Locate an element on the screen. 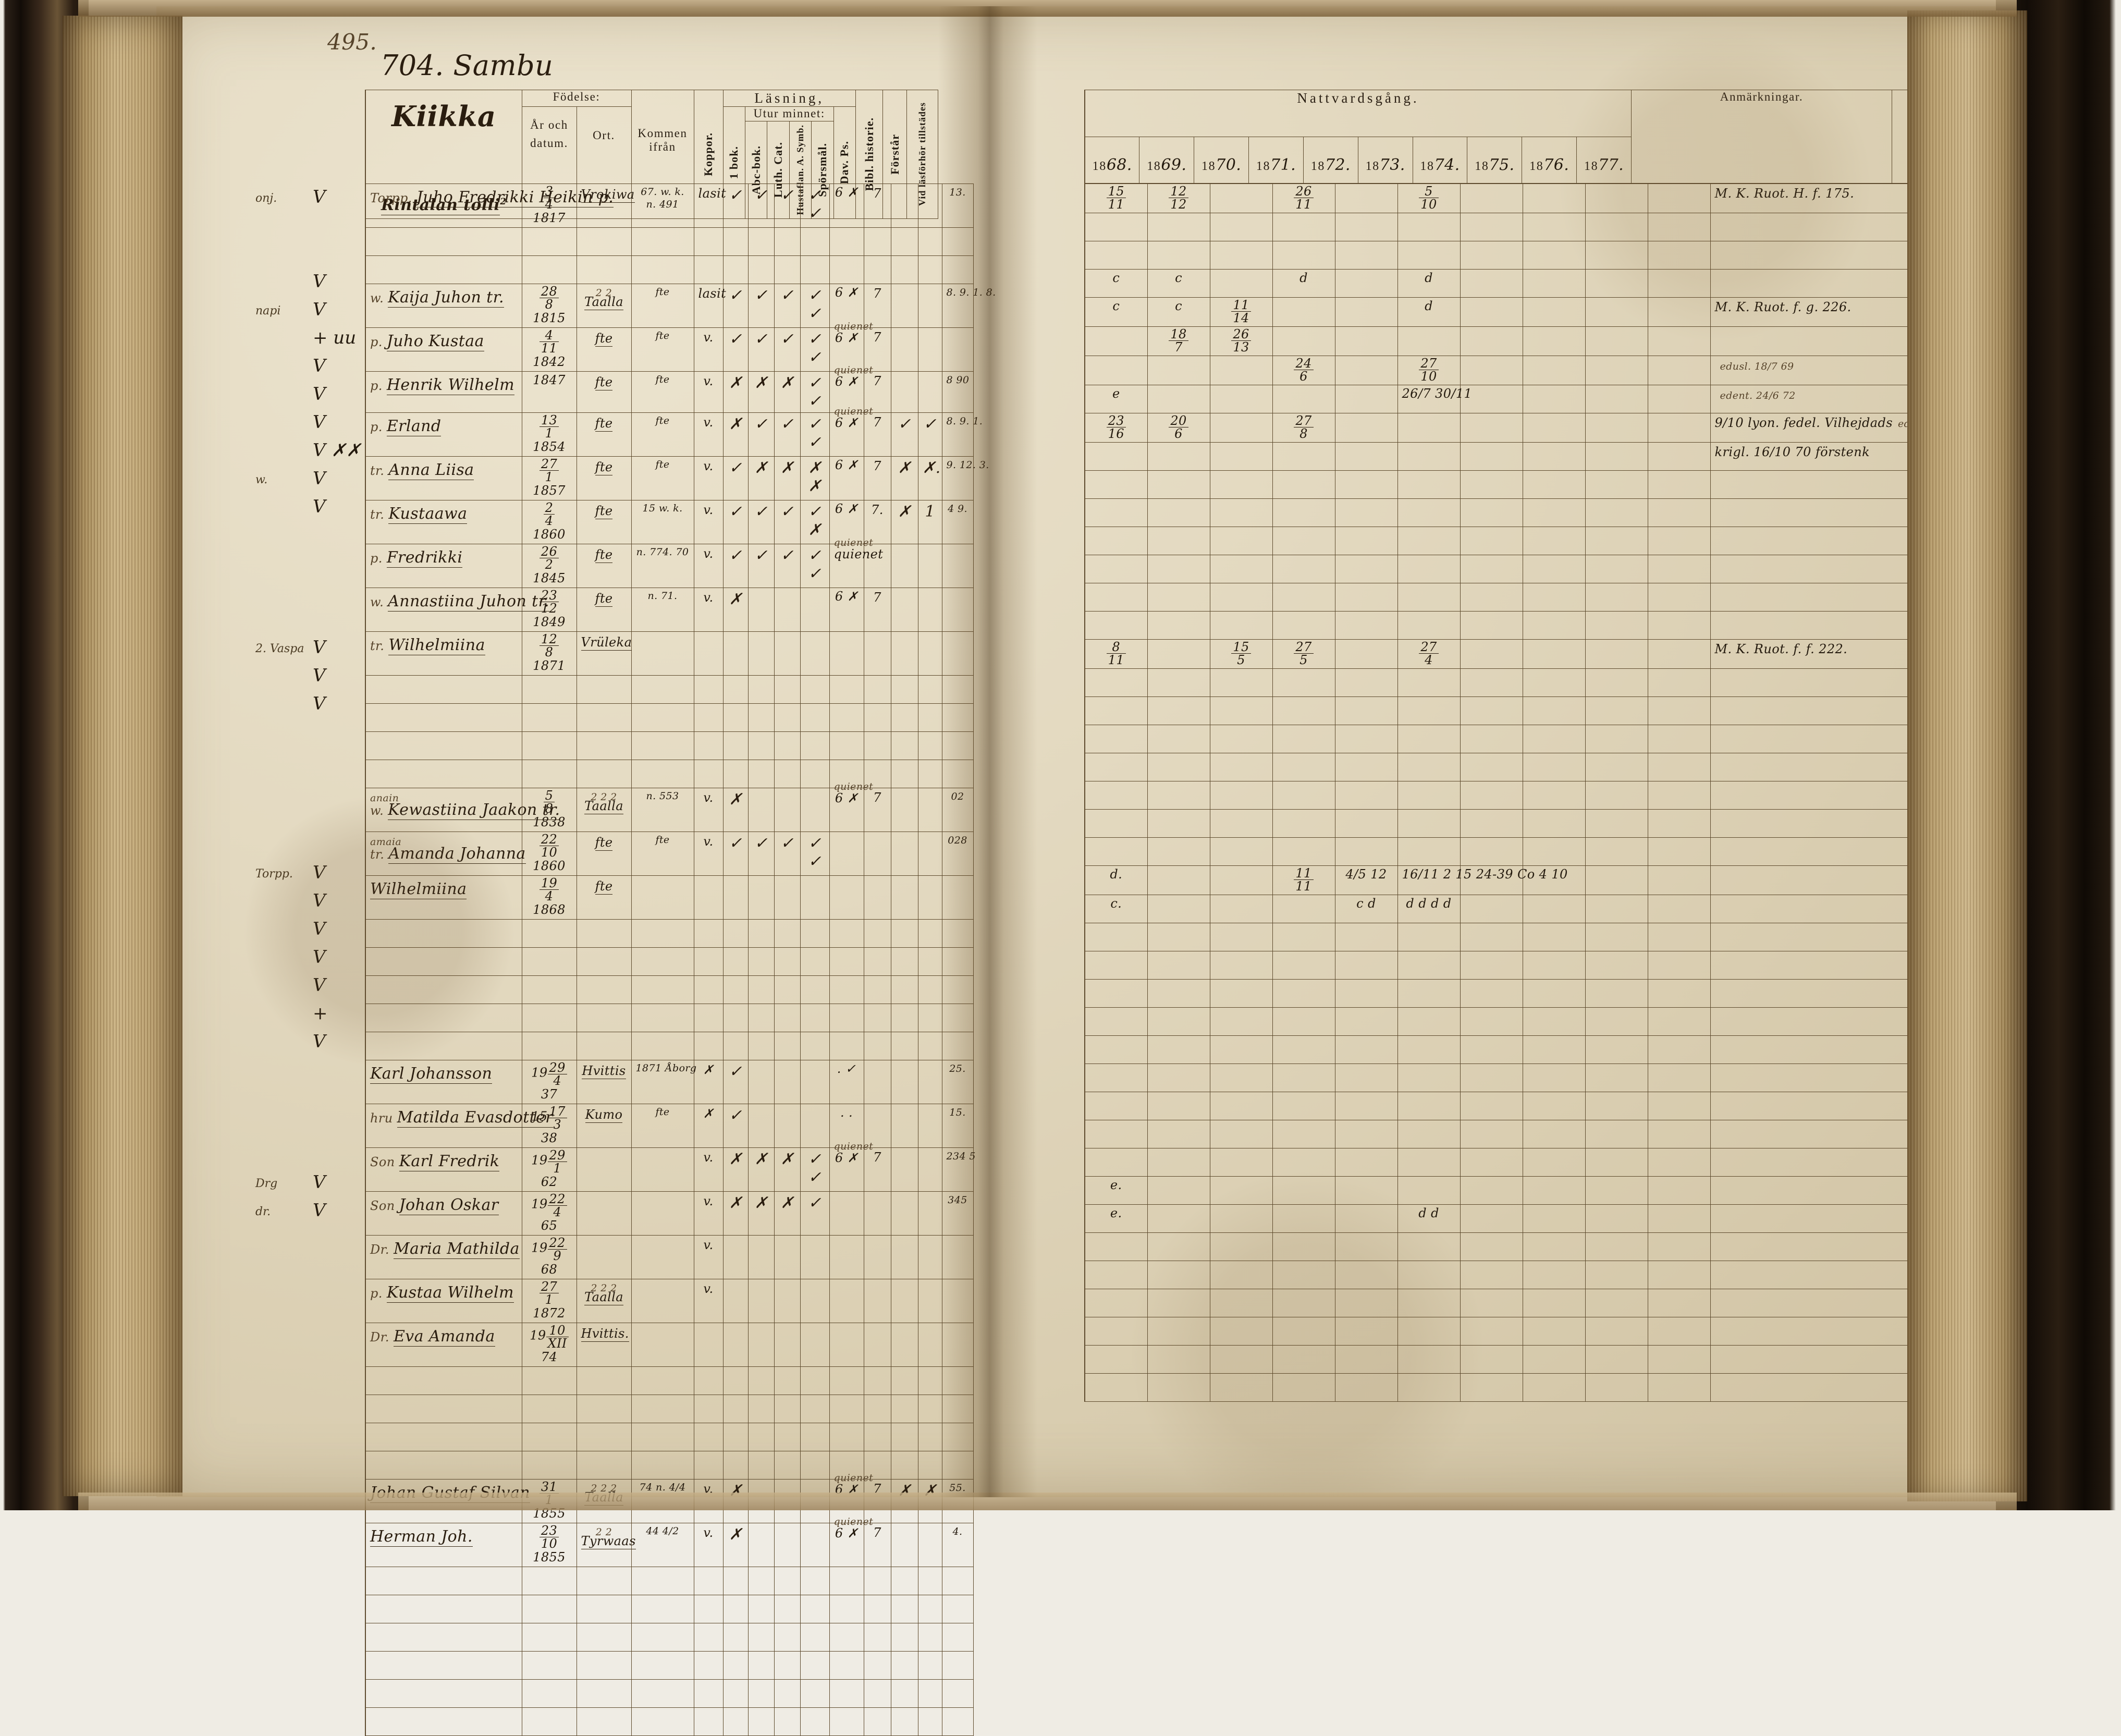 The height and width of the screenshot is (1736, 2121). page-block-right is located at coordinates (1967, 756).